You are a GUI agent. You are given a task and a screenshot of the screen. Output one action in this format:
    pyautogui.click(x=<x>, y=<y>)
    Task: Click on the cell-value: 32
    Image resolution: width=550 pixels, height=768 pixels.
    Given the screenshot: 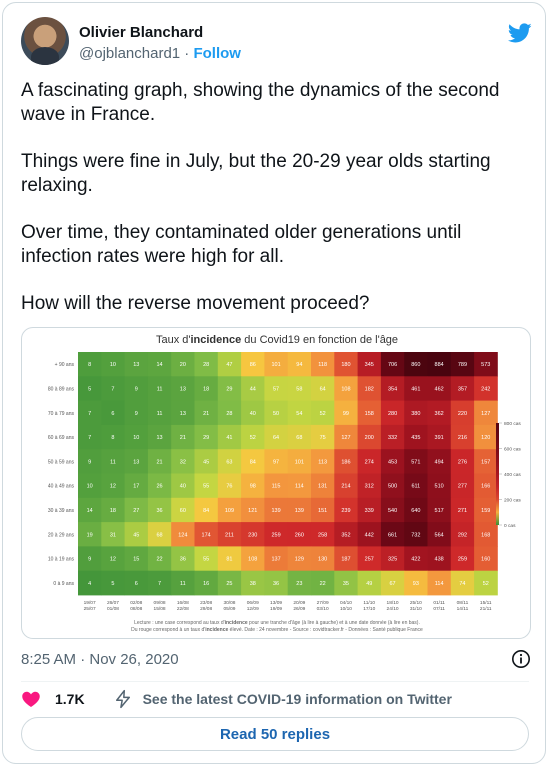 What is the action you would take?
    pyautogui.click(x=183, y=462)
    